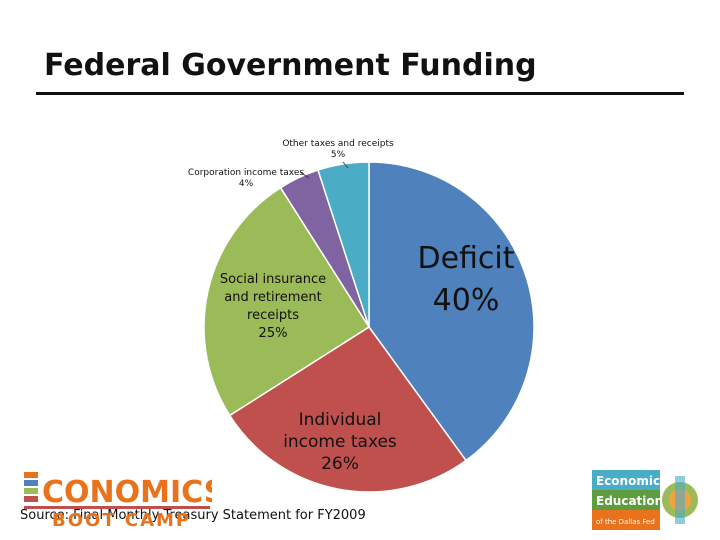 The width and height of the screenshot is (720, 540). Describe the element at coordinates (121, 520) in the screenshot. I see `logo-subtitle: BOOT CAMP` at that location.